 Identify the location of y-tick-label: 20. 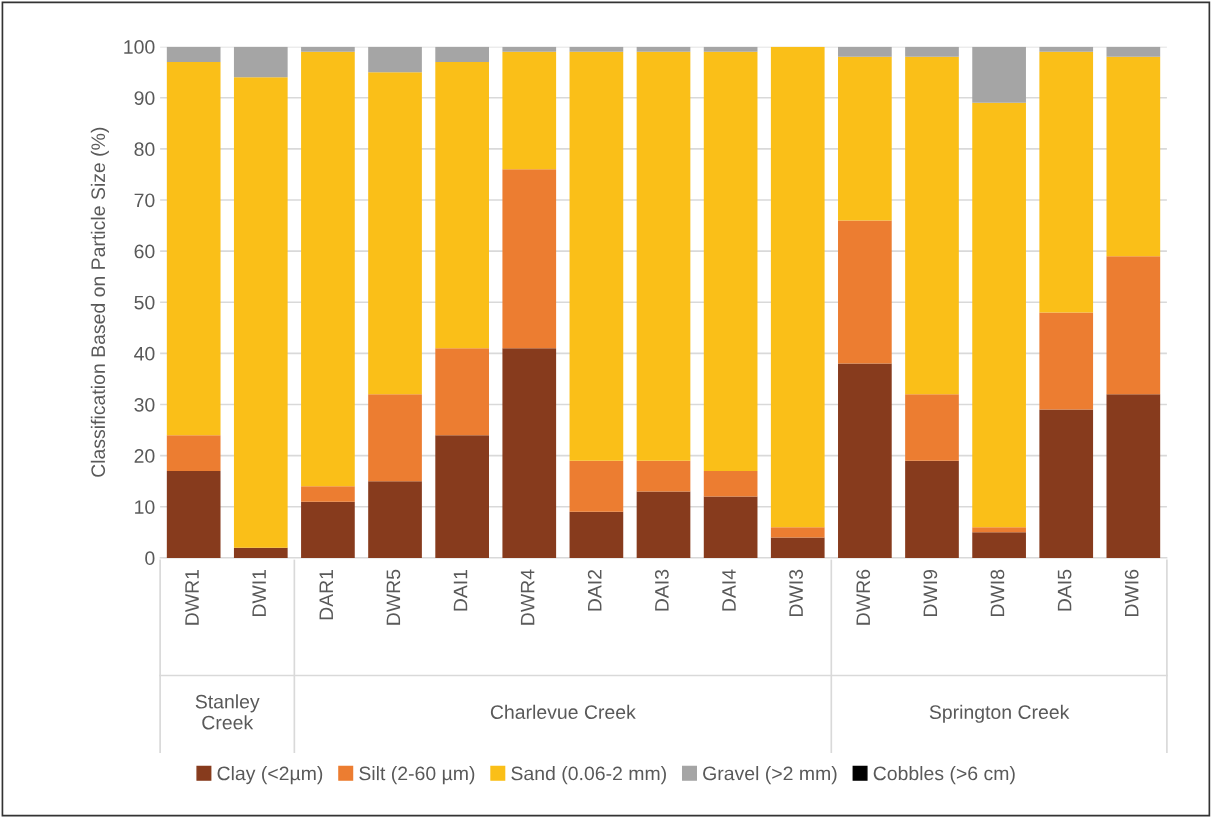
(144, 456).